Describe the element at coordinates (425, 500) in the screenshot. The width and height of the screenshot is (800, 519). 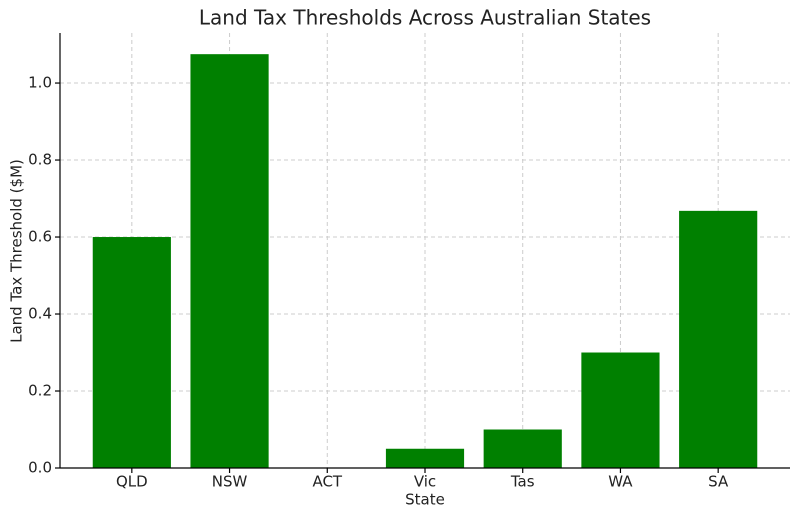
I see `x-axis-label: State` at that location.